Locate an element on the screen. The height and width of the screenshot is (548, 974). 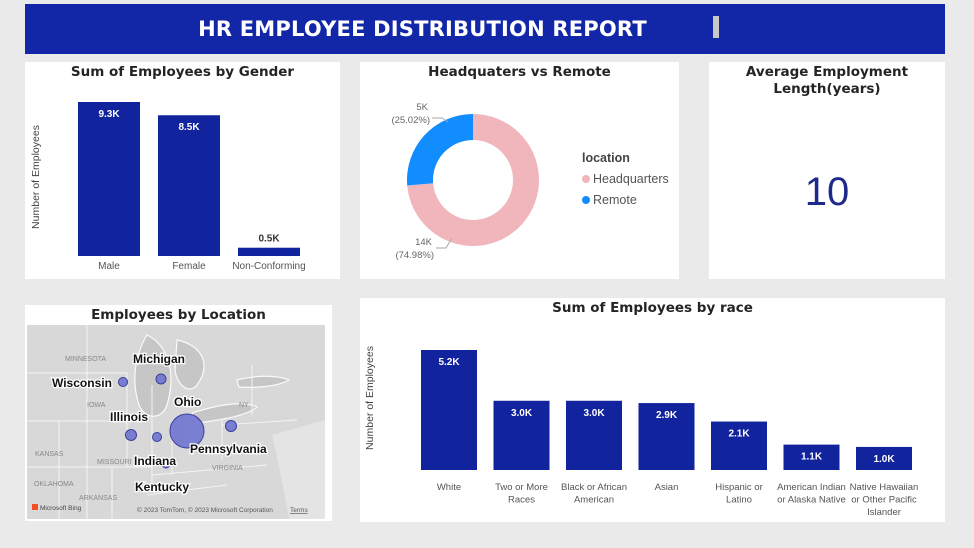
tenure-kpi-title: Average Employment Length(years) is located at coordinates (827, 81).